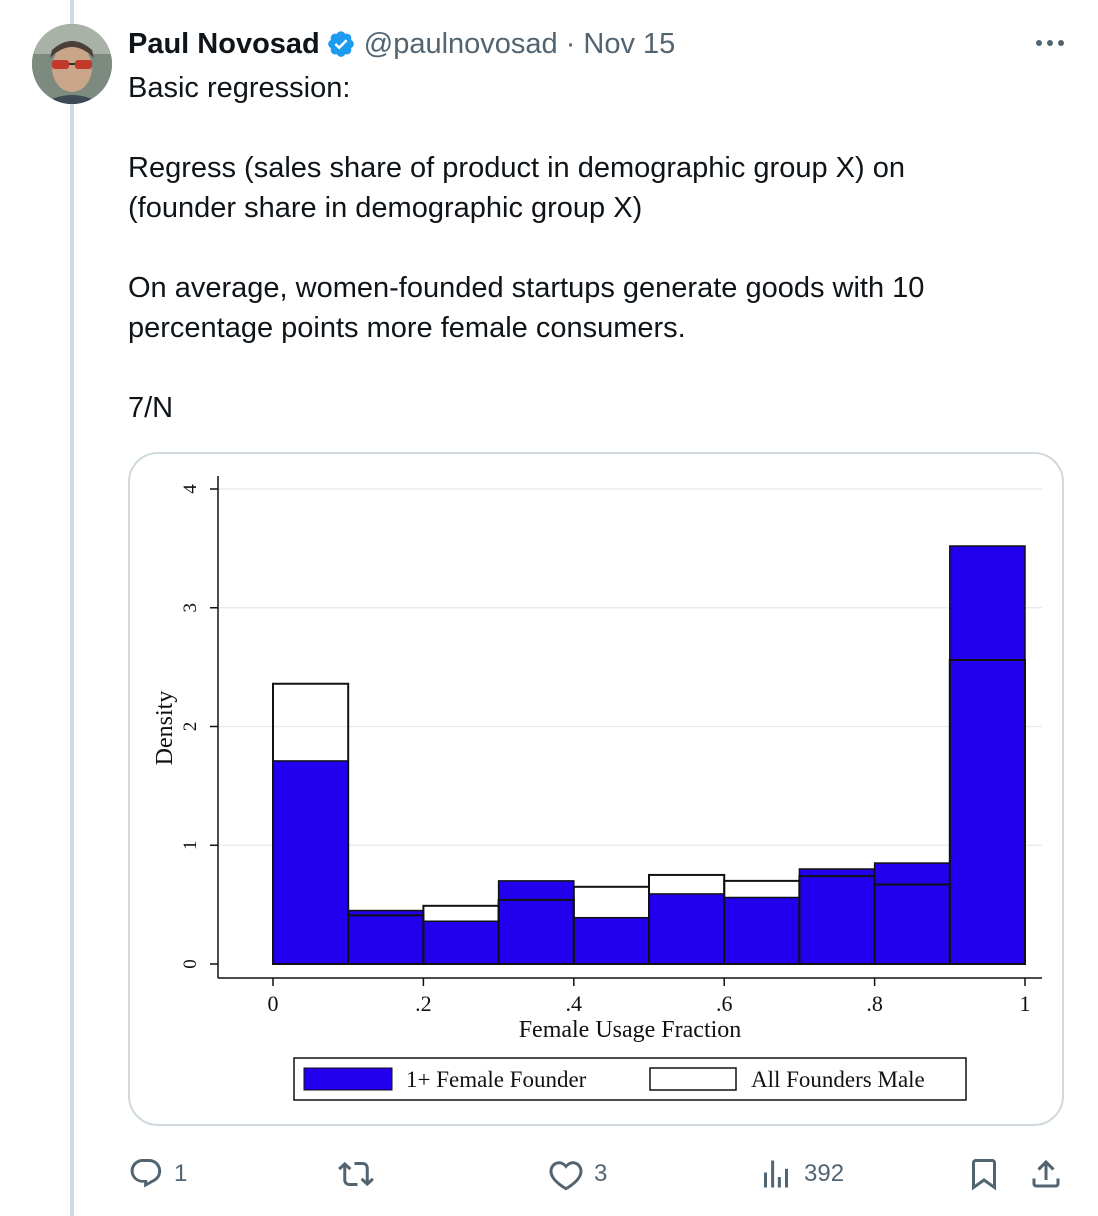  I want to click on bookmark-icon, so click(984, 1175).